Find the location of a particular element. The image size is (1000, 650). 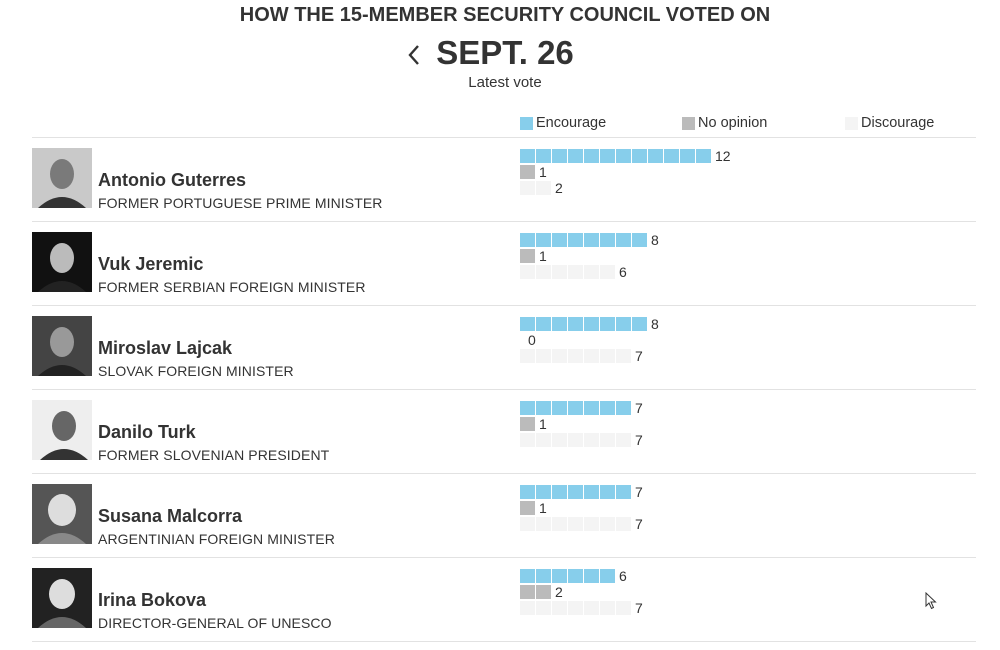

candidate-name: Antonio Guterres is located at coordinates (172, 180).